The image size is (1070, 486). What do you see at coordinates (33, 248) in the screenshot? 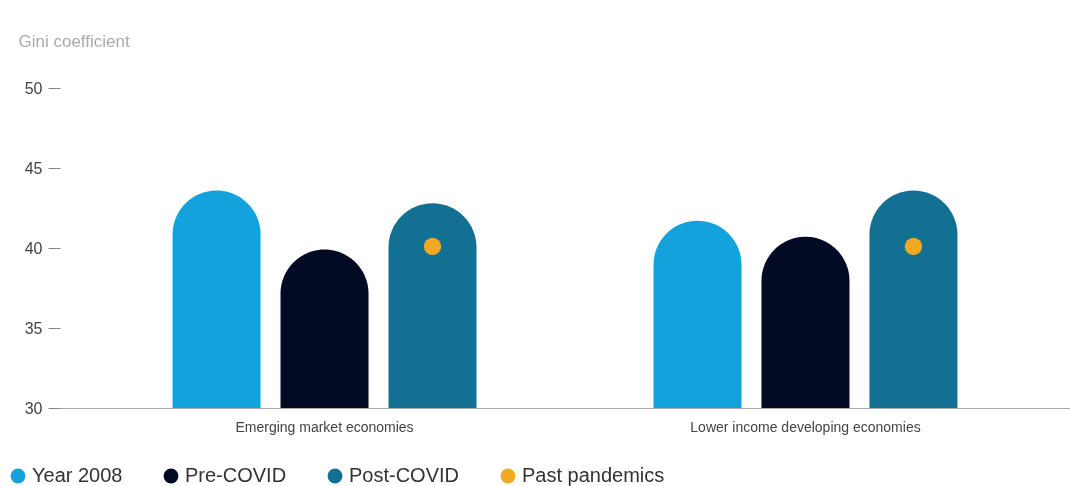
I see `y-tick-label: 40` at bounding box center [33, 248].